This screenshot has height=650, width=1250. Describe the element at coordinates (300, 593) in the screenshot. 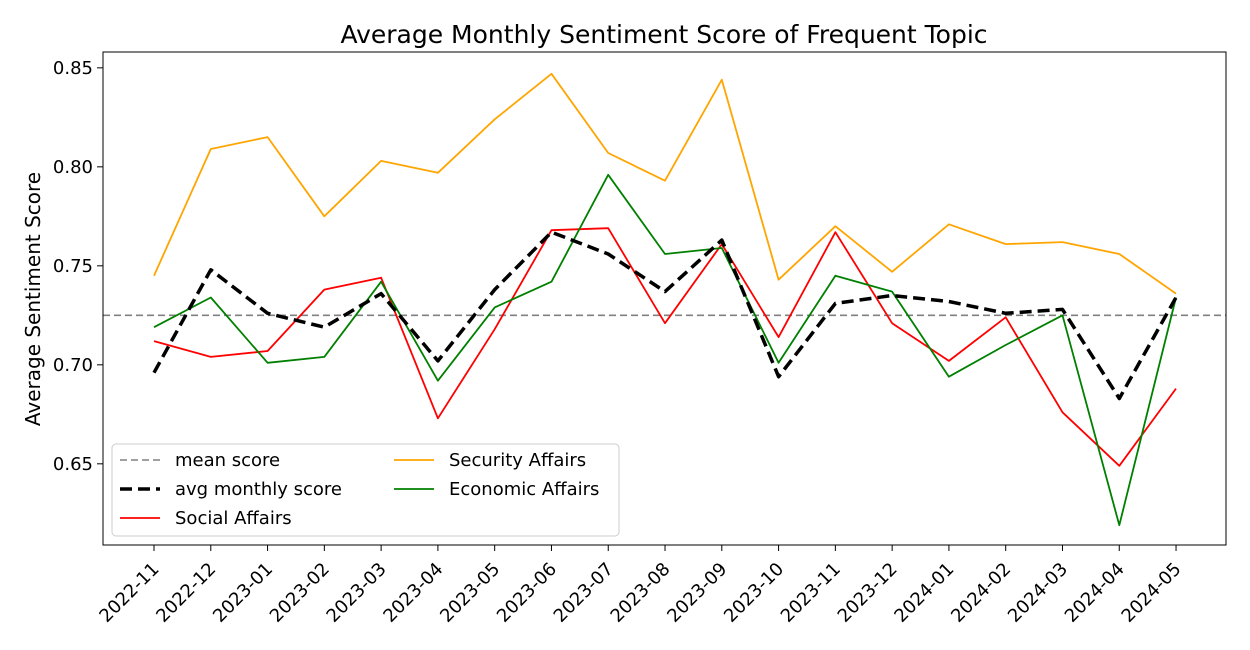

I see `x-tick-label: 2023-02` at that location.